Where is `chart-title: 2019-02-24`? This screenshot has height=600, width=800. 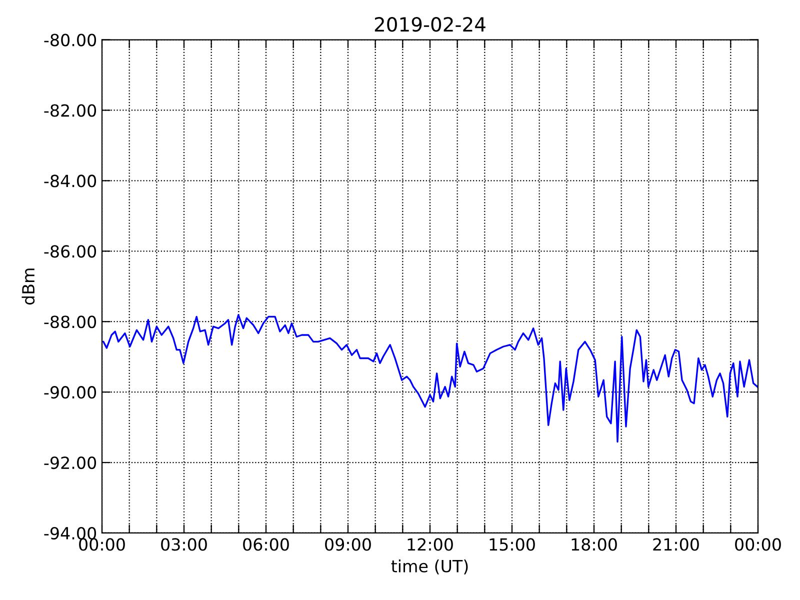 chart-title: 2019-02-24 is located at coordinates (430, 24).